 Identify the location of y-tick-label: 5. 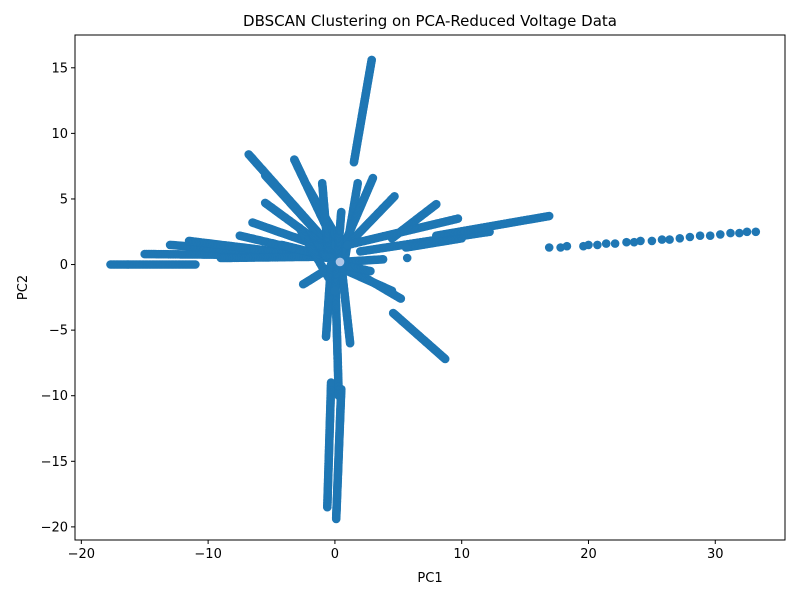
(64, 199).